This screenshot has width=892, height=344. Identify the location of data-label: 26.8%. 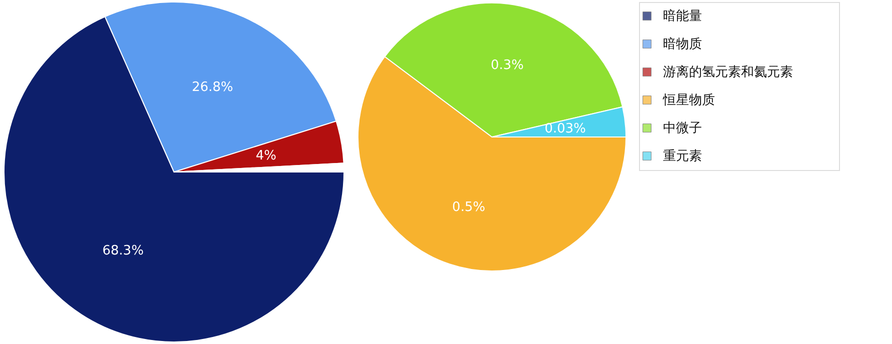
(213, 87).